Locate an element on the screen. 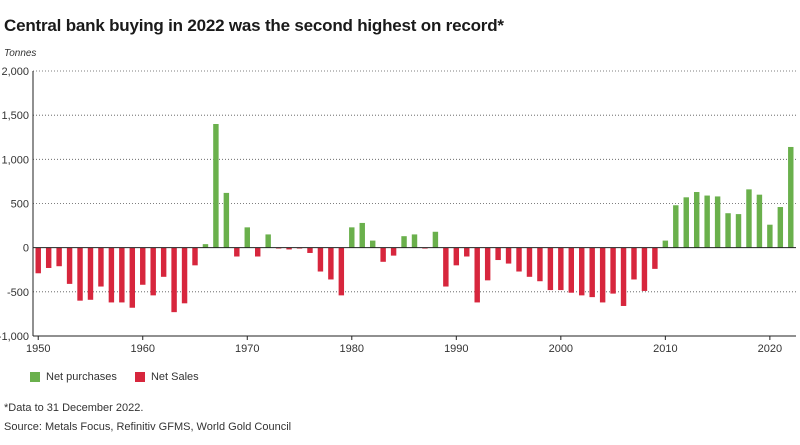 The width and height of the screenshot is (800, 445). y-tick-label: -1,000 is located at coordinates (14, 337).